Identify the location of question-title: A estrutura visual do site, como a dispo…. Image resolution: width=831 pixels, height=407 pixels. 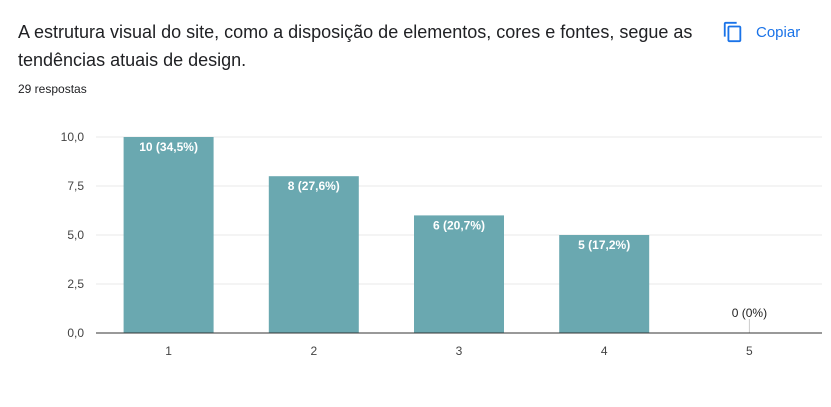
(355, 46).